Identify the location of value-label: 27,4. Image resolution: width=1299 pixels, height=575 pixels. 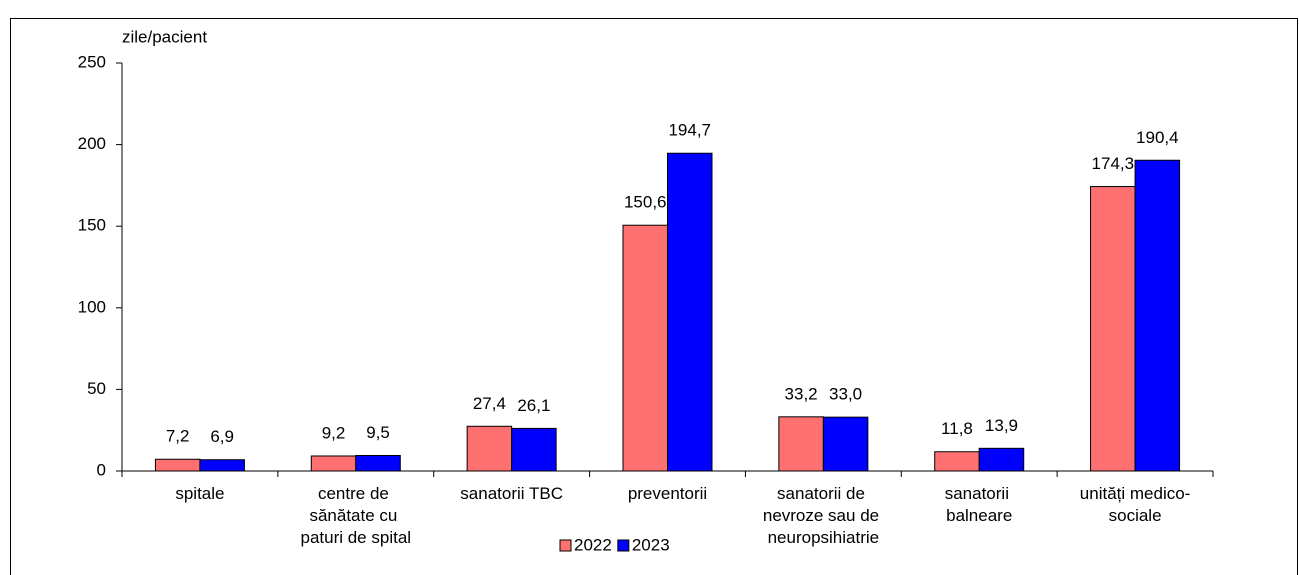
(489, 403).